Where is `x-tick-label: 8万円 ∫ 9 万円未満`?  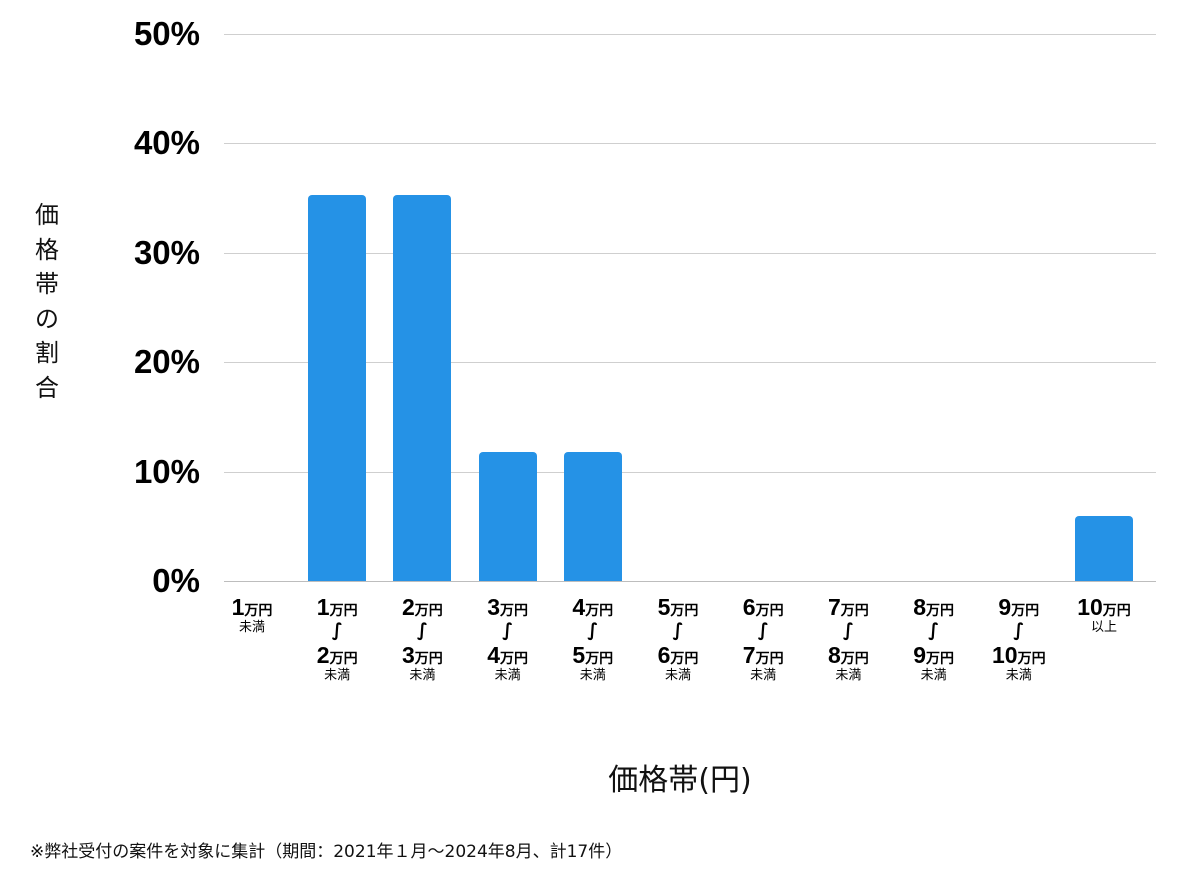
x-tick-label: 8万円 ∫ 9 万円未満 is located at coordinates (934, 639).